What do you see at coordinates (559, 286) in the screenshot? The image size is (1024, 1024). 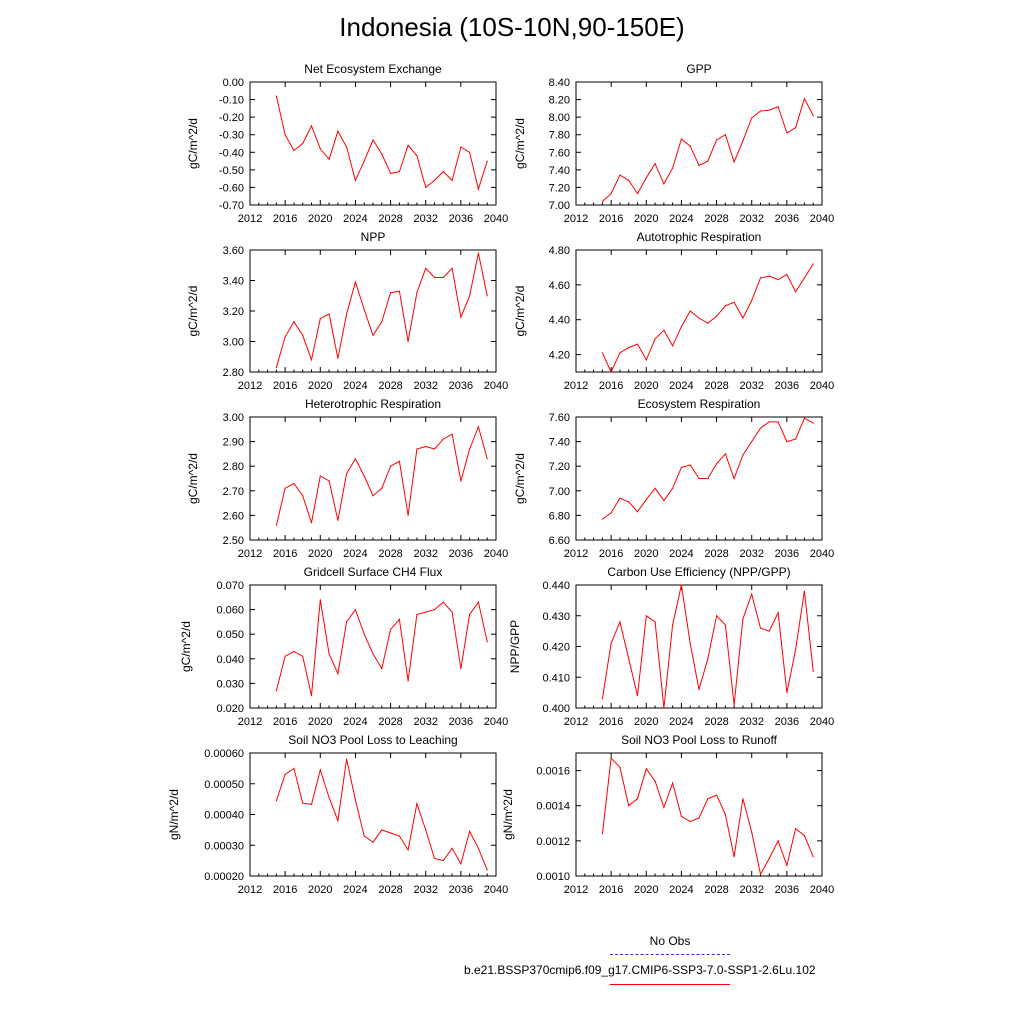 I see `y-tick-label: 4.60` at bounding box center [559, 286].